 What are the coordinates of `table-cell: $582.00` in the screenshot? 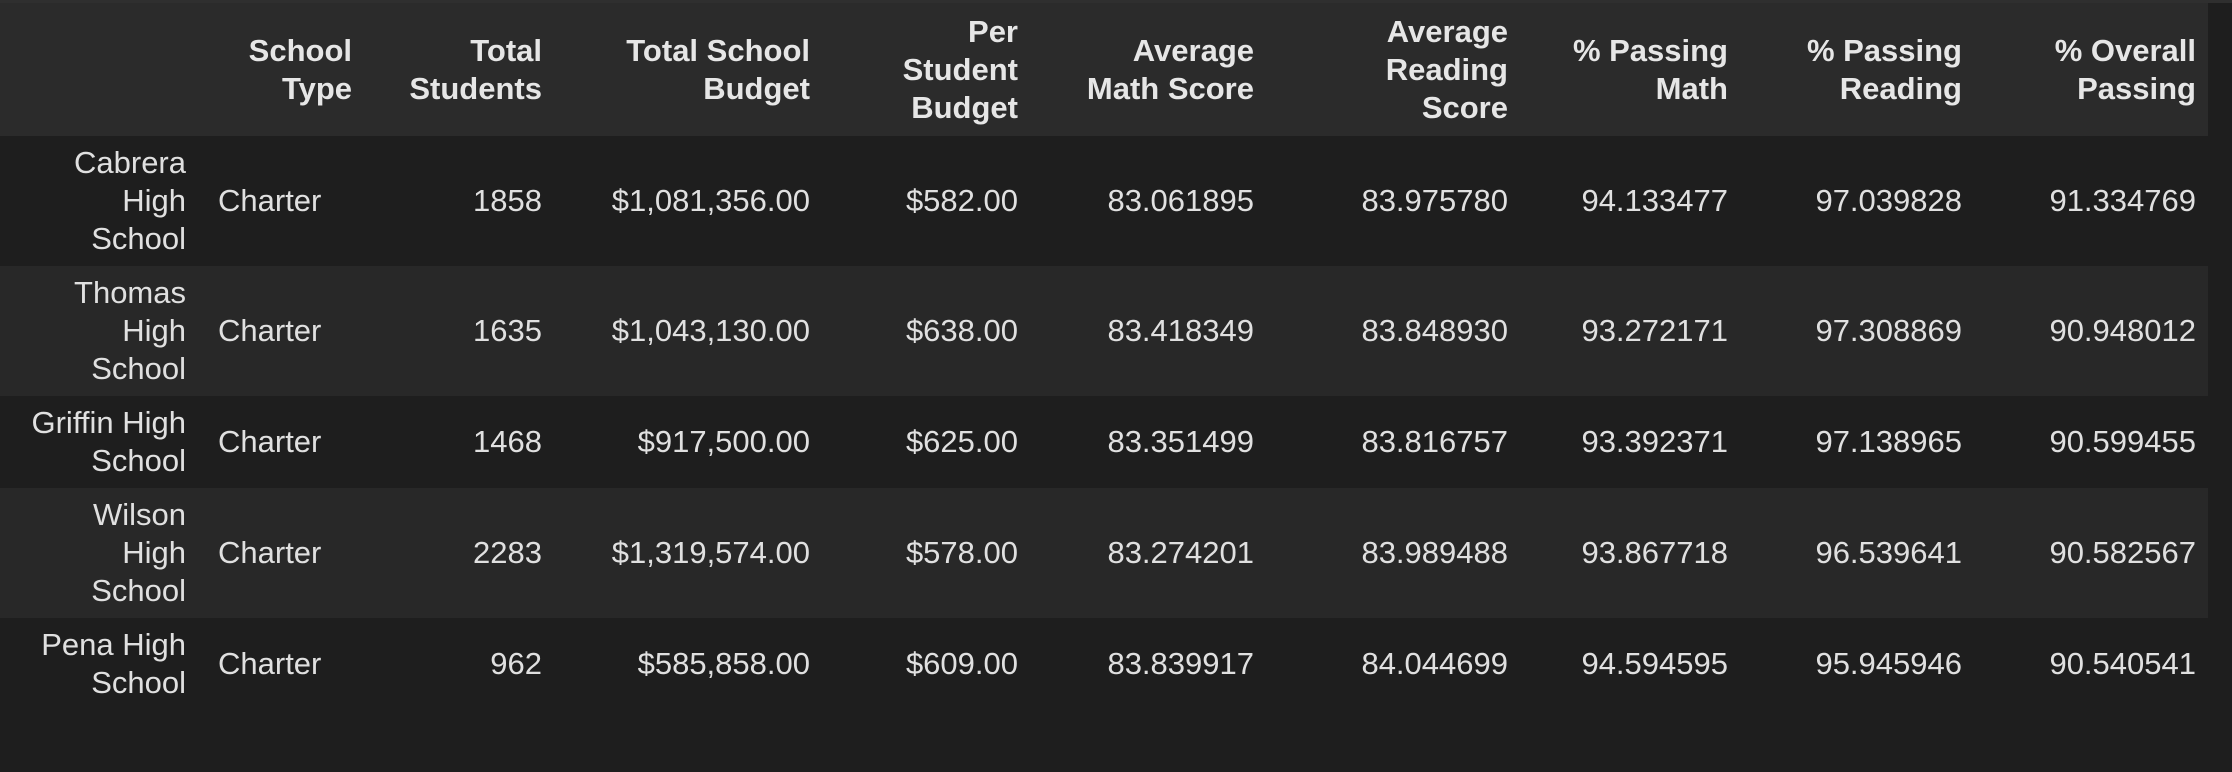 It's located at (961, 200).